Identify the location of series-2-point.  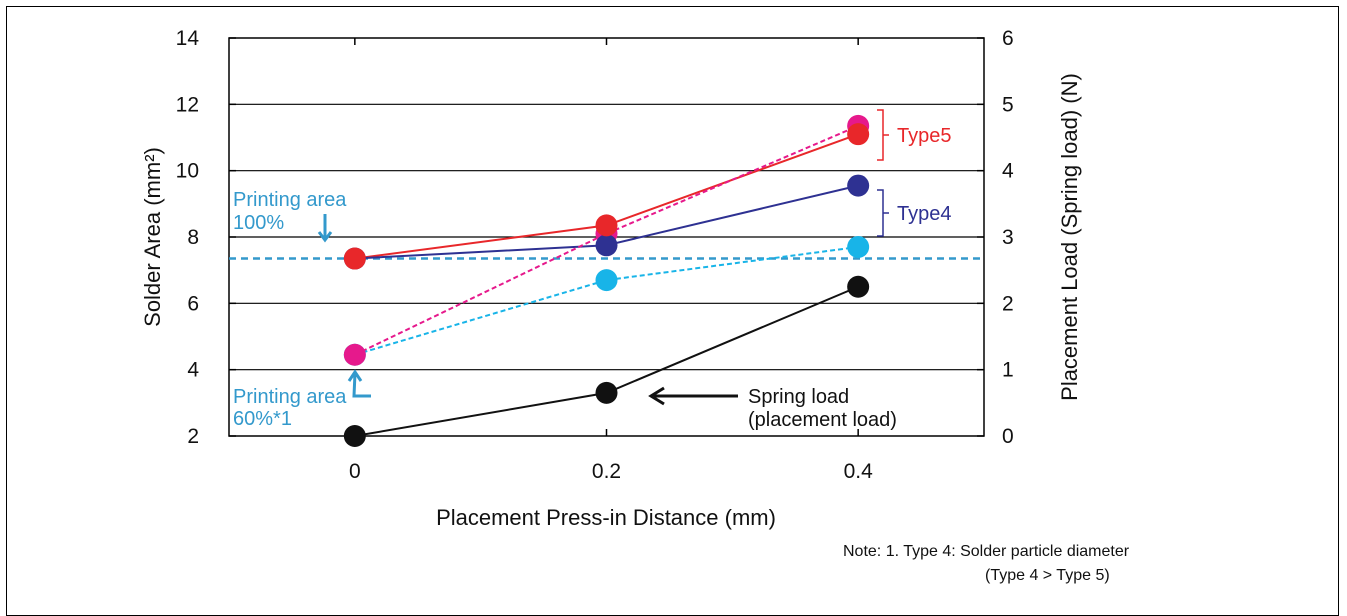
(354, 354).